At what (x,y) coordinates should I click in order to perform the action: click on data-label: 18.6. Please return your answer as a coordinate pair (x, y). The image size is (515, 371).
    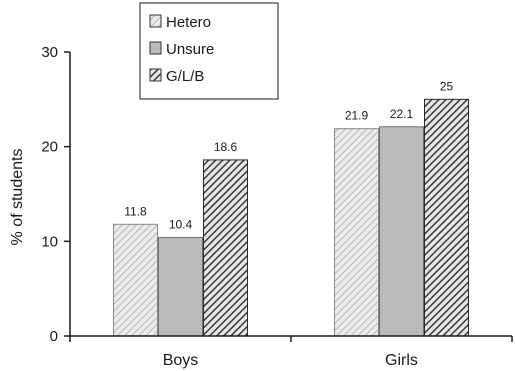
    Looking at the image, I should click on (226, 147).